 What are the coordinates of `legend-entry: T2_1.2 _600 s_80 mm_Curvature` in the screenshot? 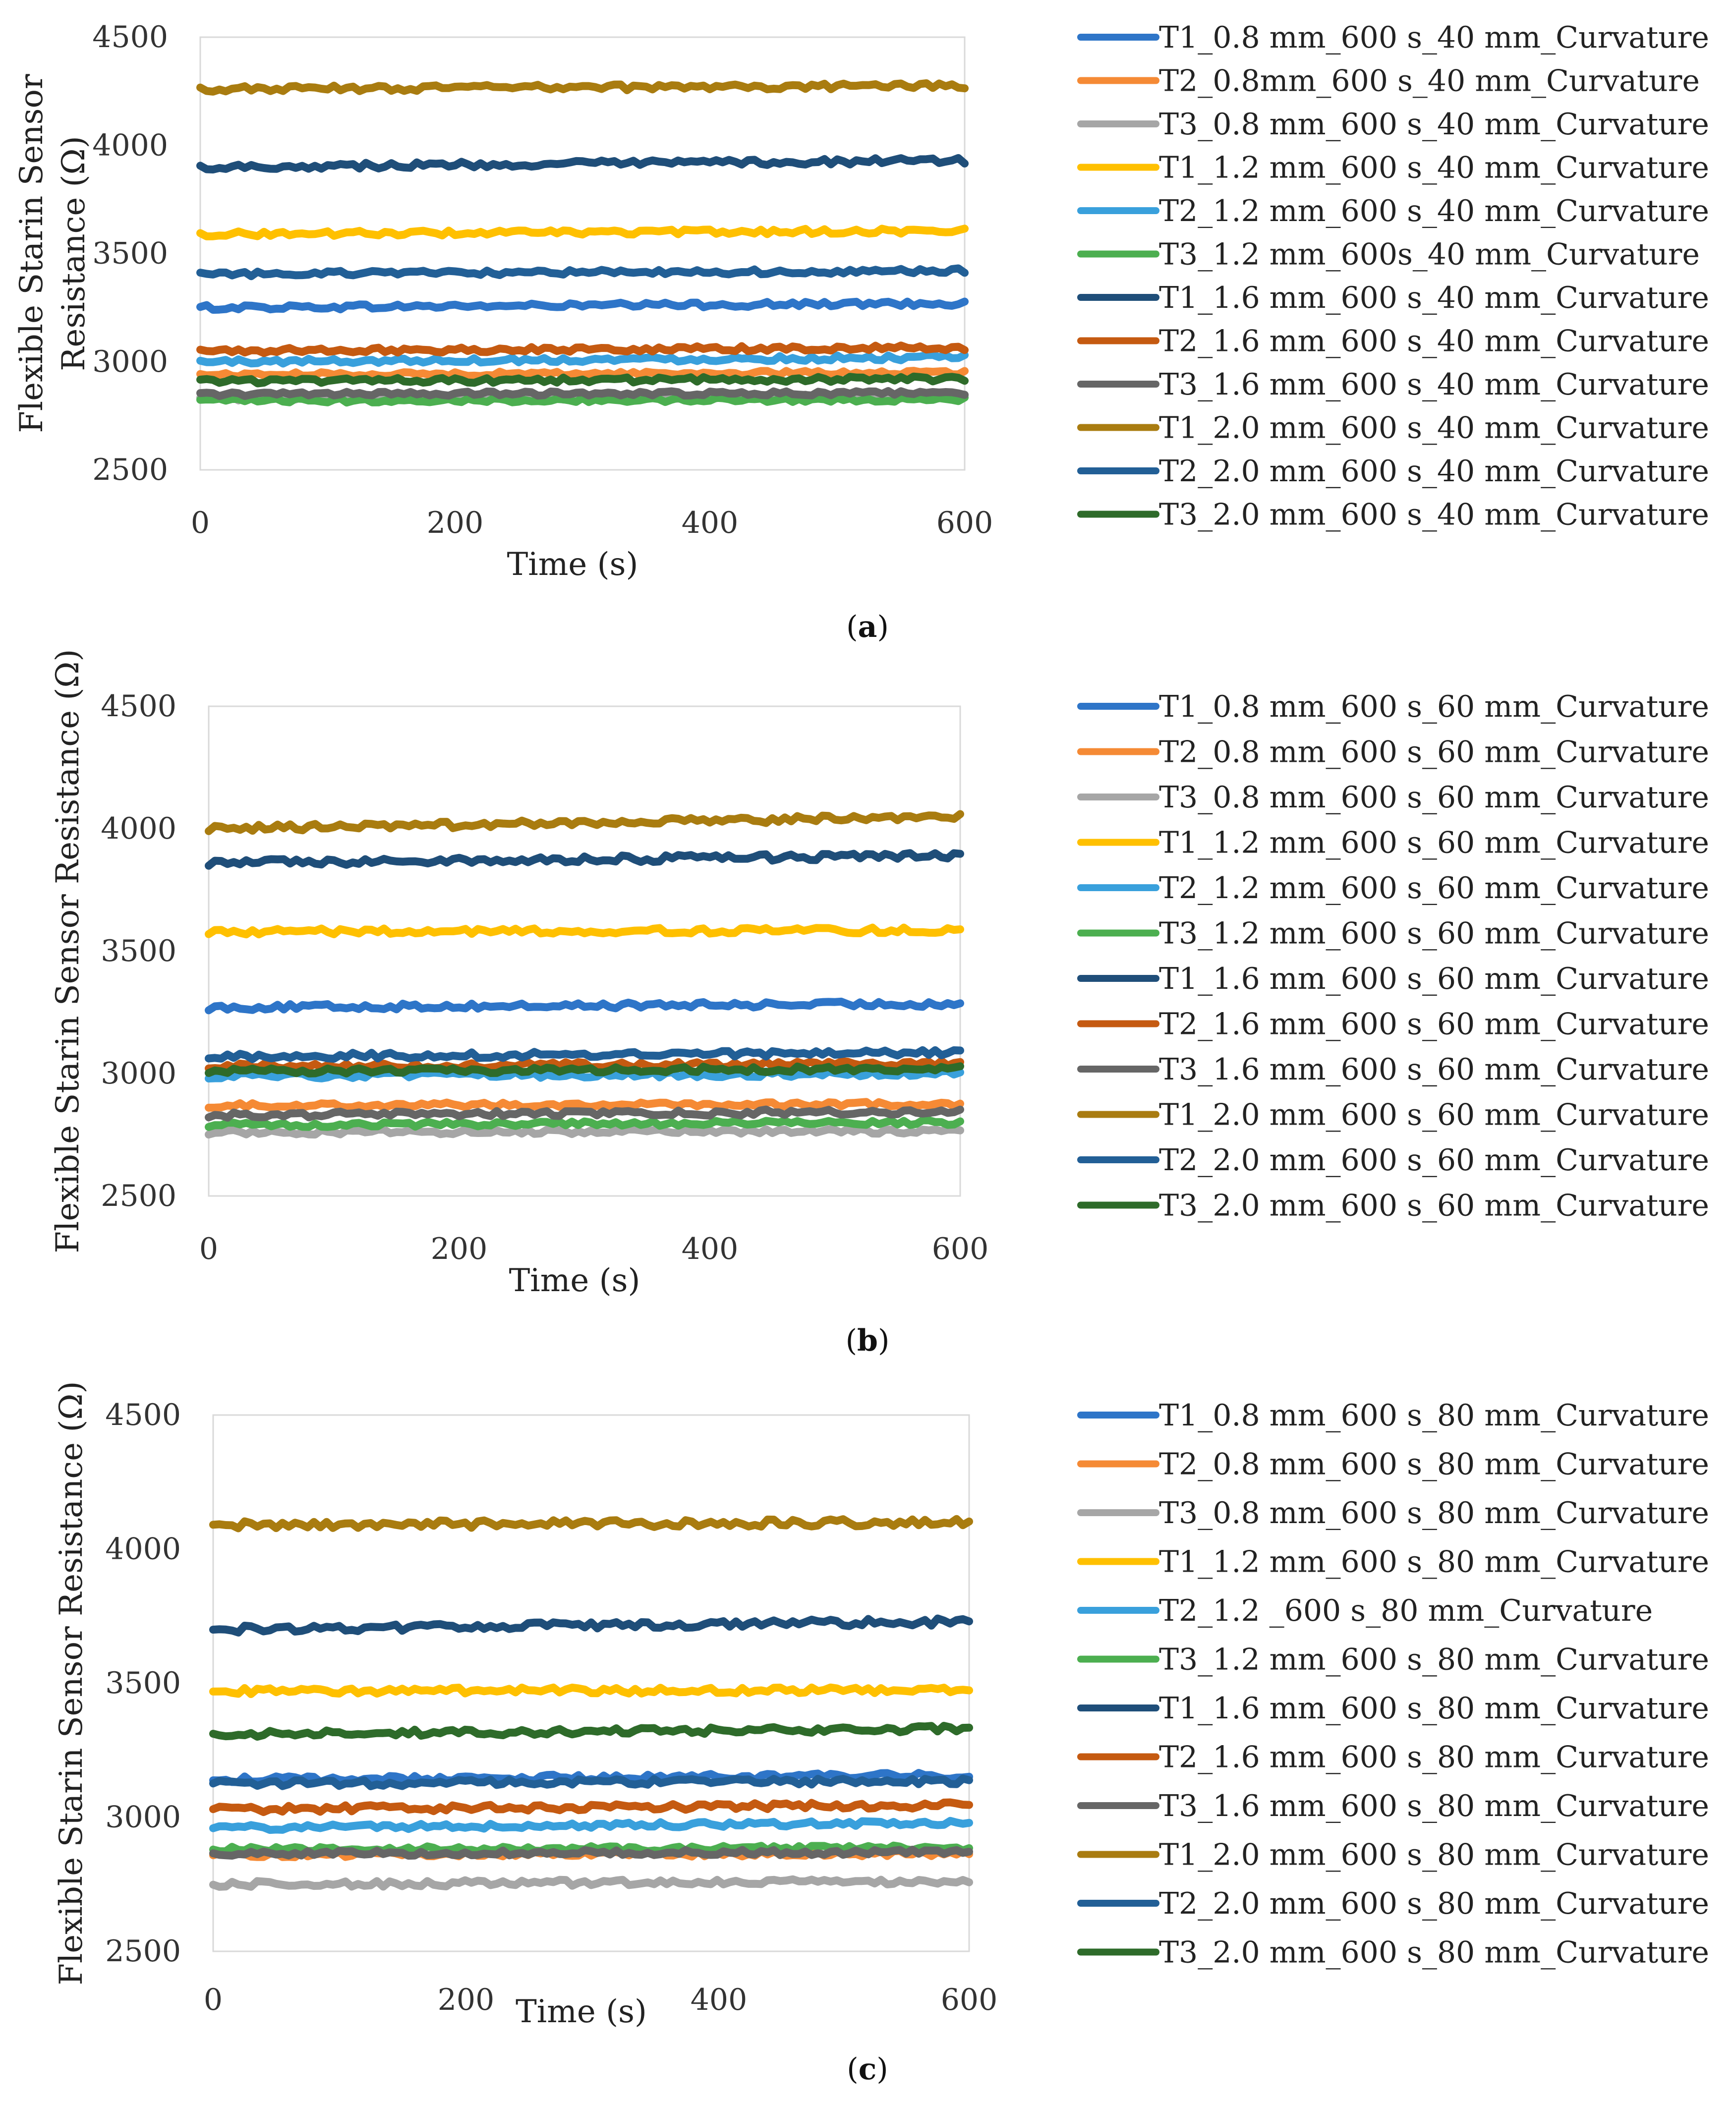 It's located at (1406, 1611).